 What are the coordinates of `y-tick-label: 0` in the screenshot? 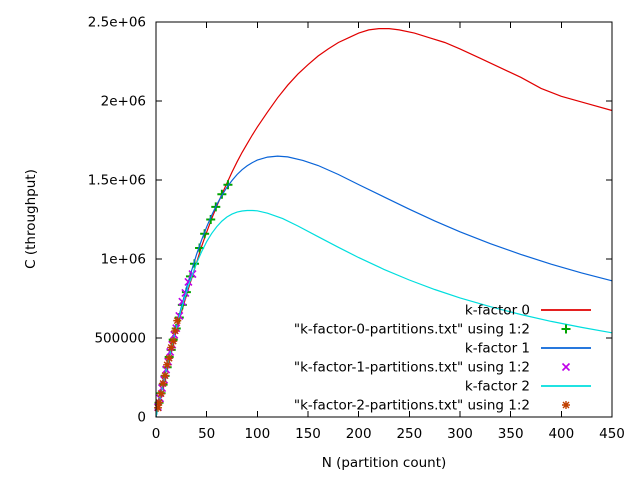 It's located at (141, 418).